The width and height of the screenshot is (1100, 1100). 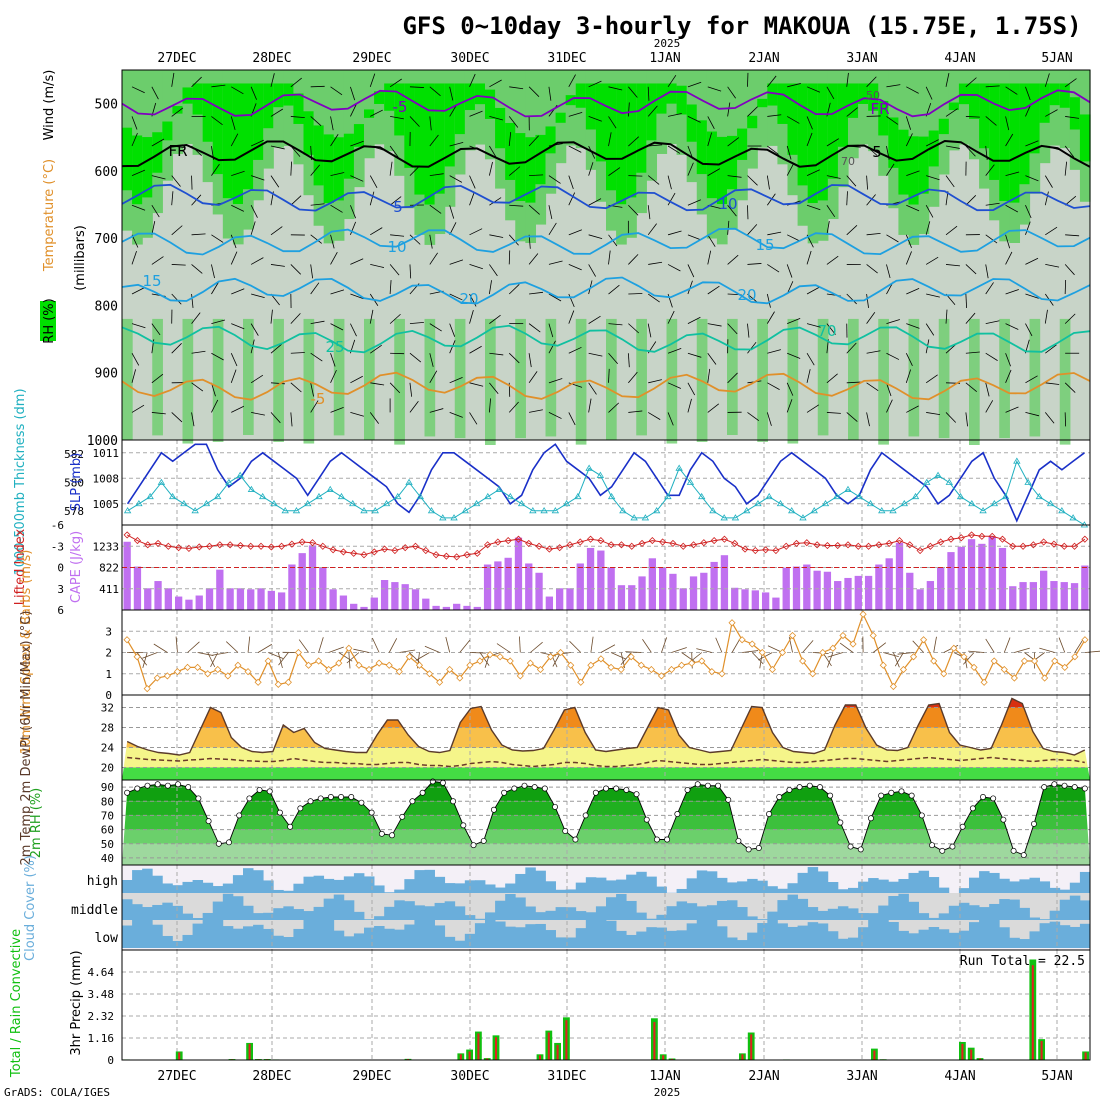 What do you see at coordinates (109, 568) in the screenshot?
I see `cape-tick-label: 822` at bounding box center [109, 568].